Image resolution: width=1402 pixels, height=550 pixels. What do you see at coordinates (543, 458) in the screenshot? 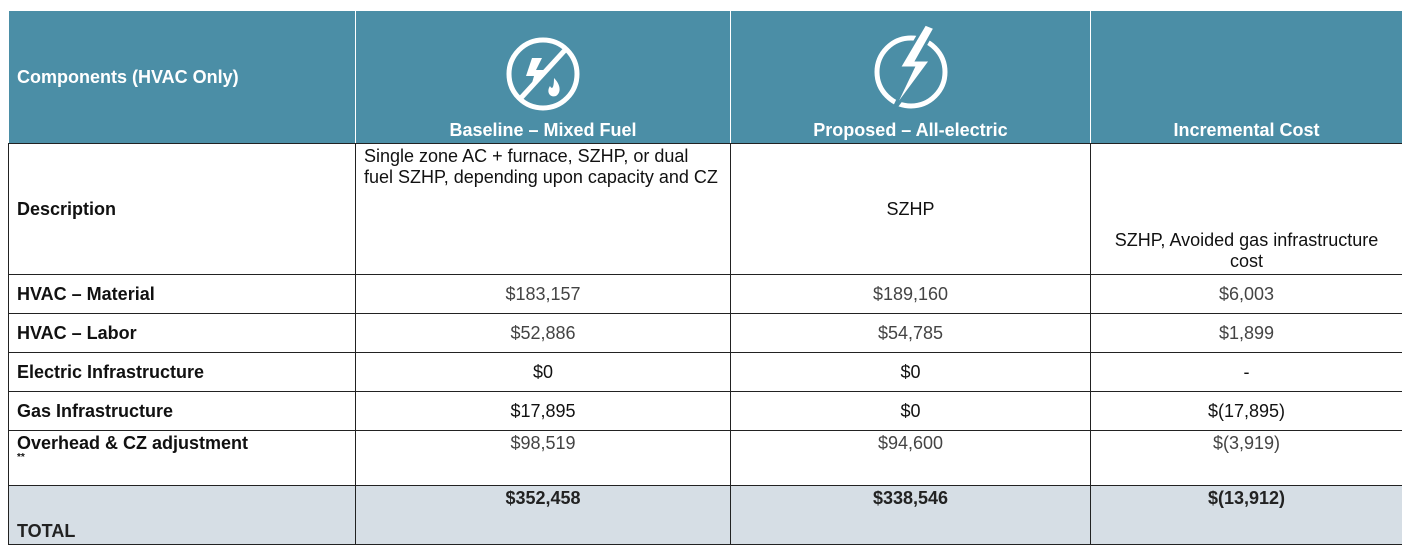
I see `table-cell: $98,519` at bounding box center [543, 458].